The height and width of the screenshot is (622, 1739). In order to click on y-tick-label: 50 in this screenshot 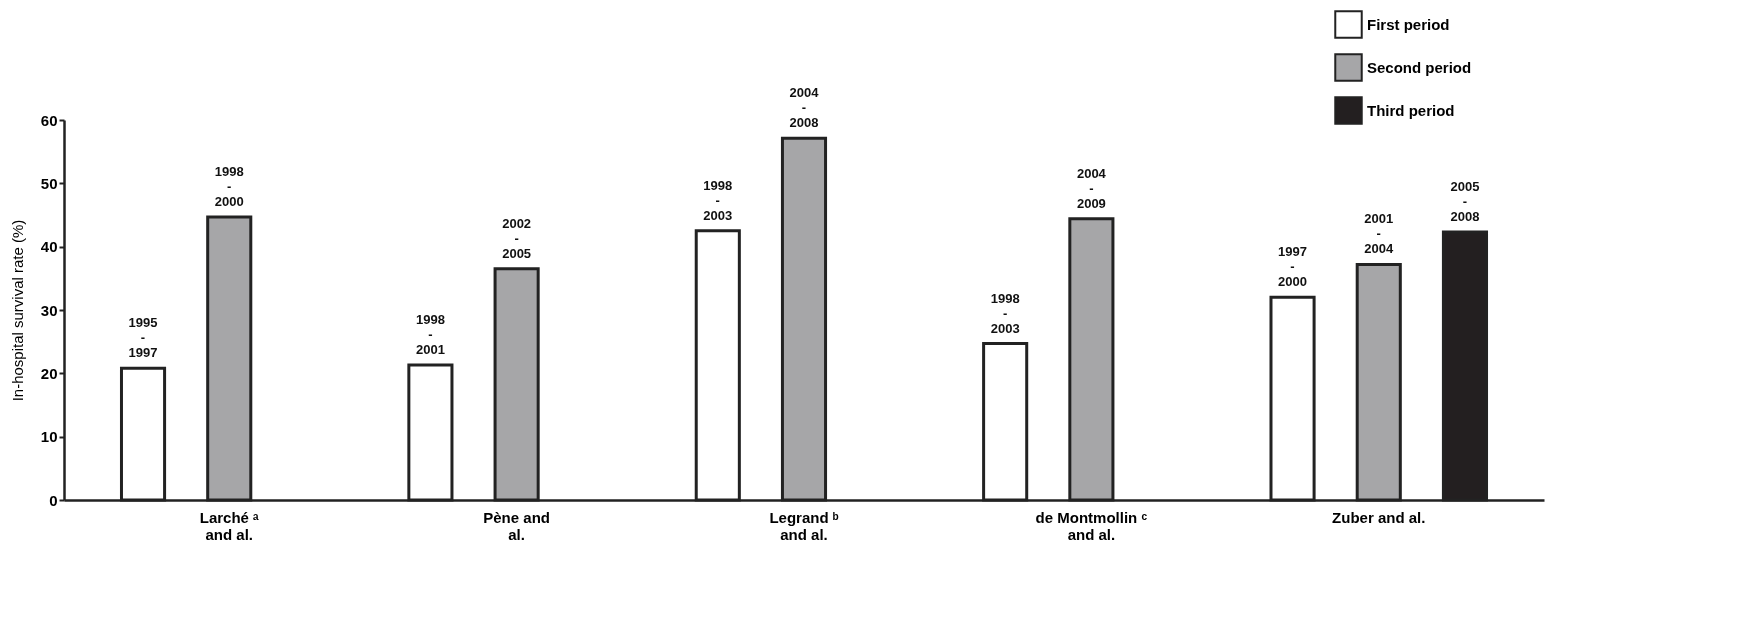, I will do `click(49, 183)`.